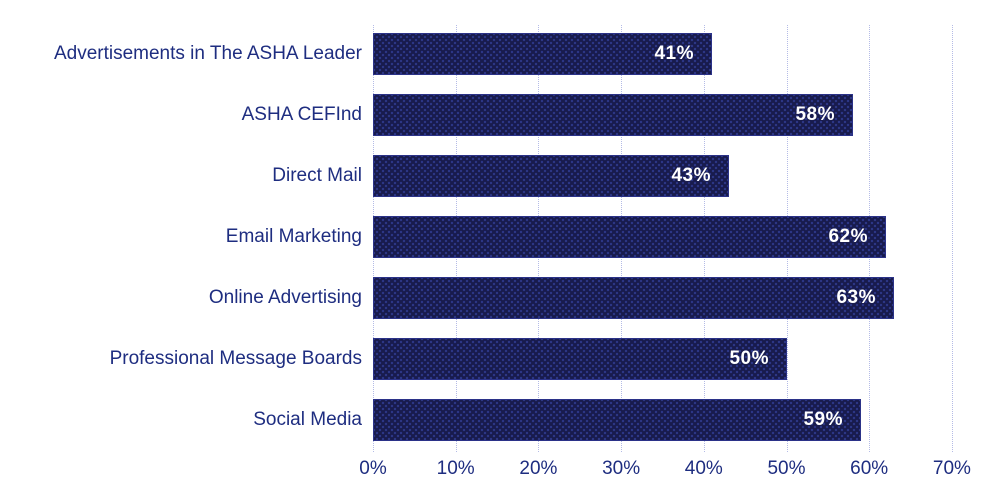 Image resolution: width=1000 pixels, height=500 pixels. What do you see at coordinates (613, 115) in the screenshot?
I see `bar: 58%` at bounding box center [613, 115].